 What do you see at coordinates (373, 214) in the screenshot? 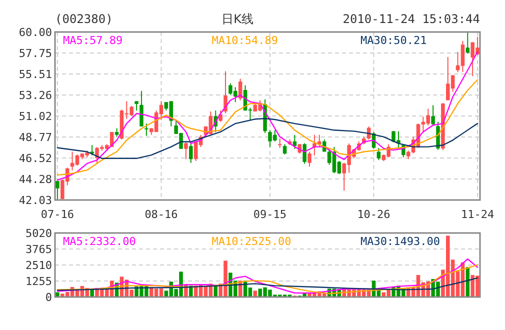
I see `x-tick-label: 10-26` at bounding box center [373, 214].